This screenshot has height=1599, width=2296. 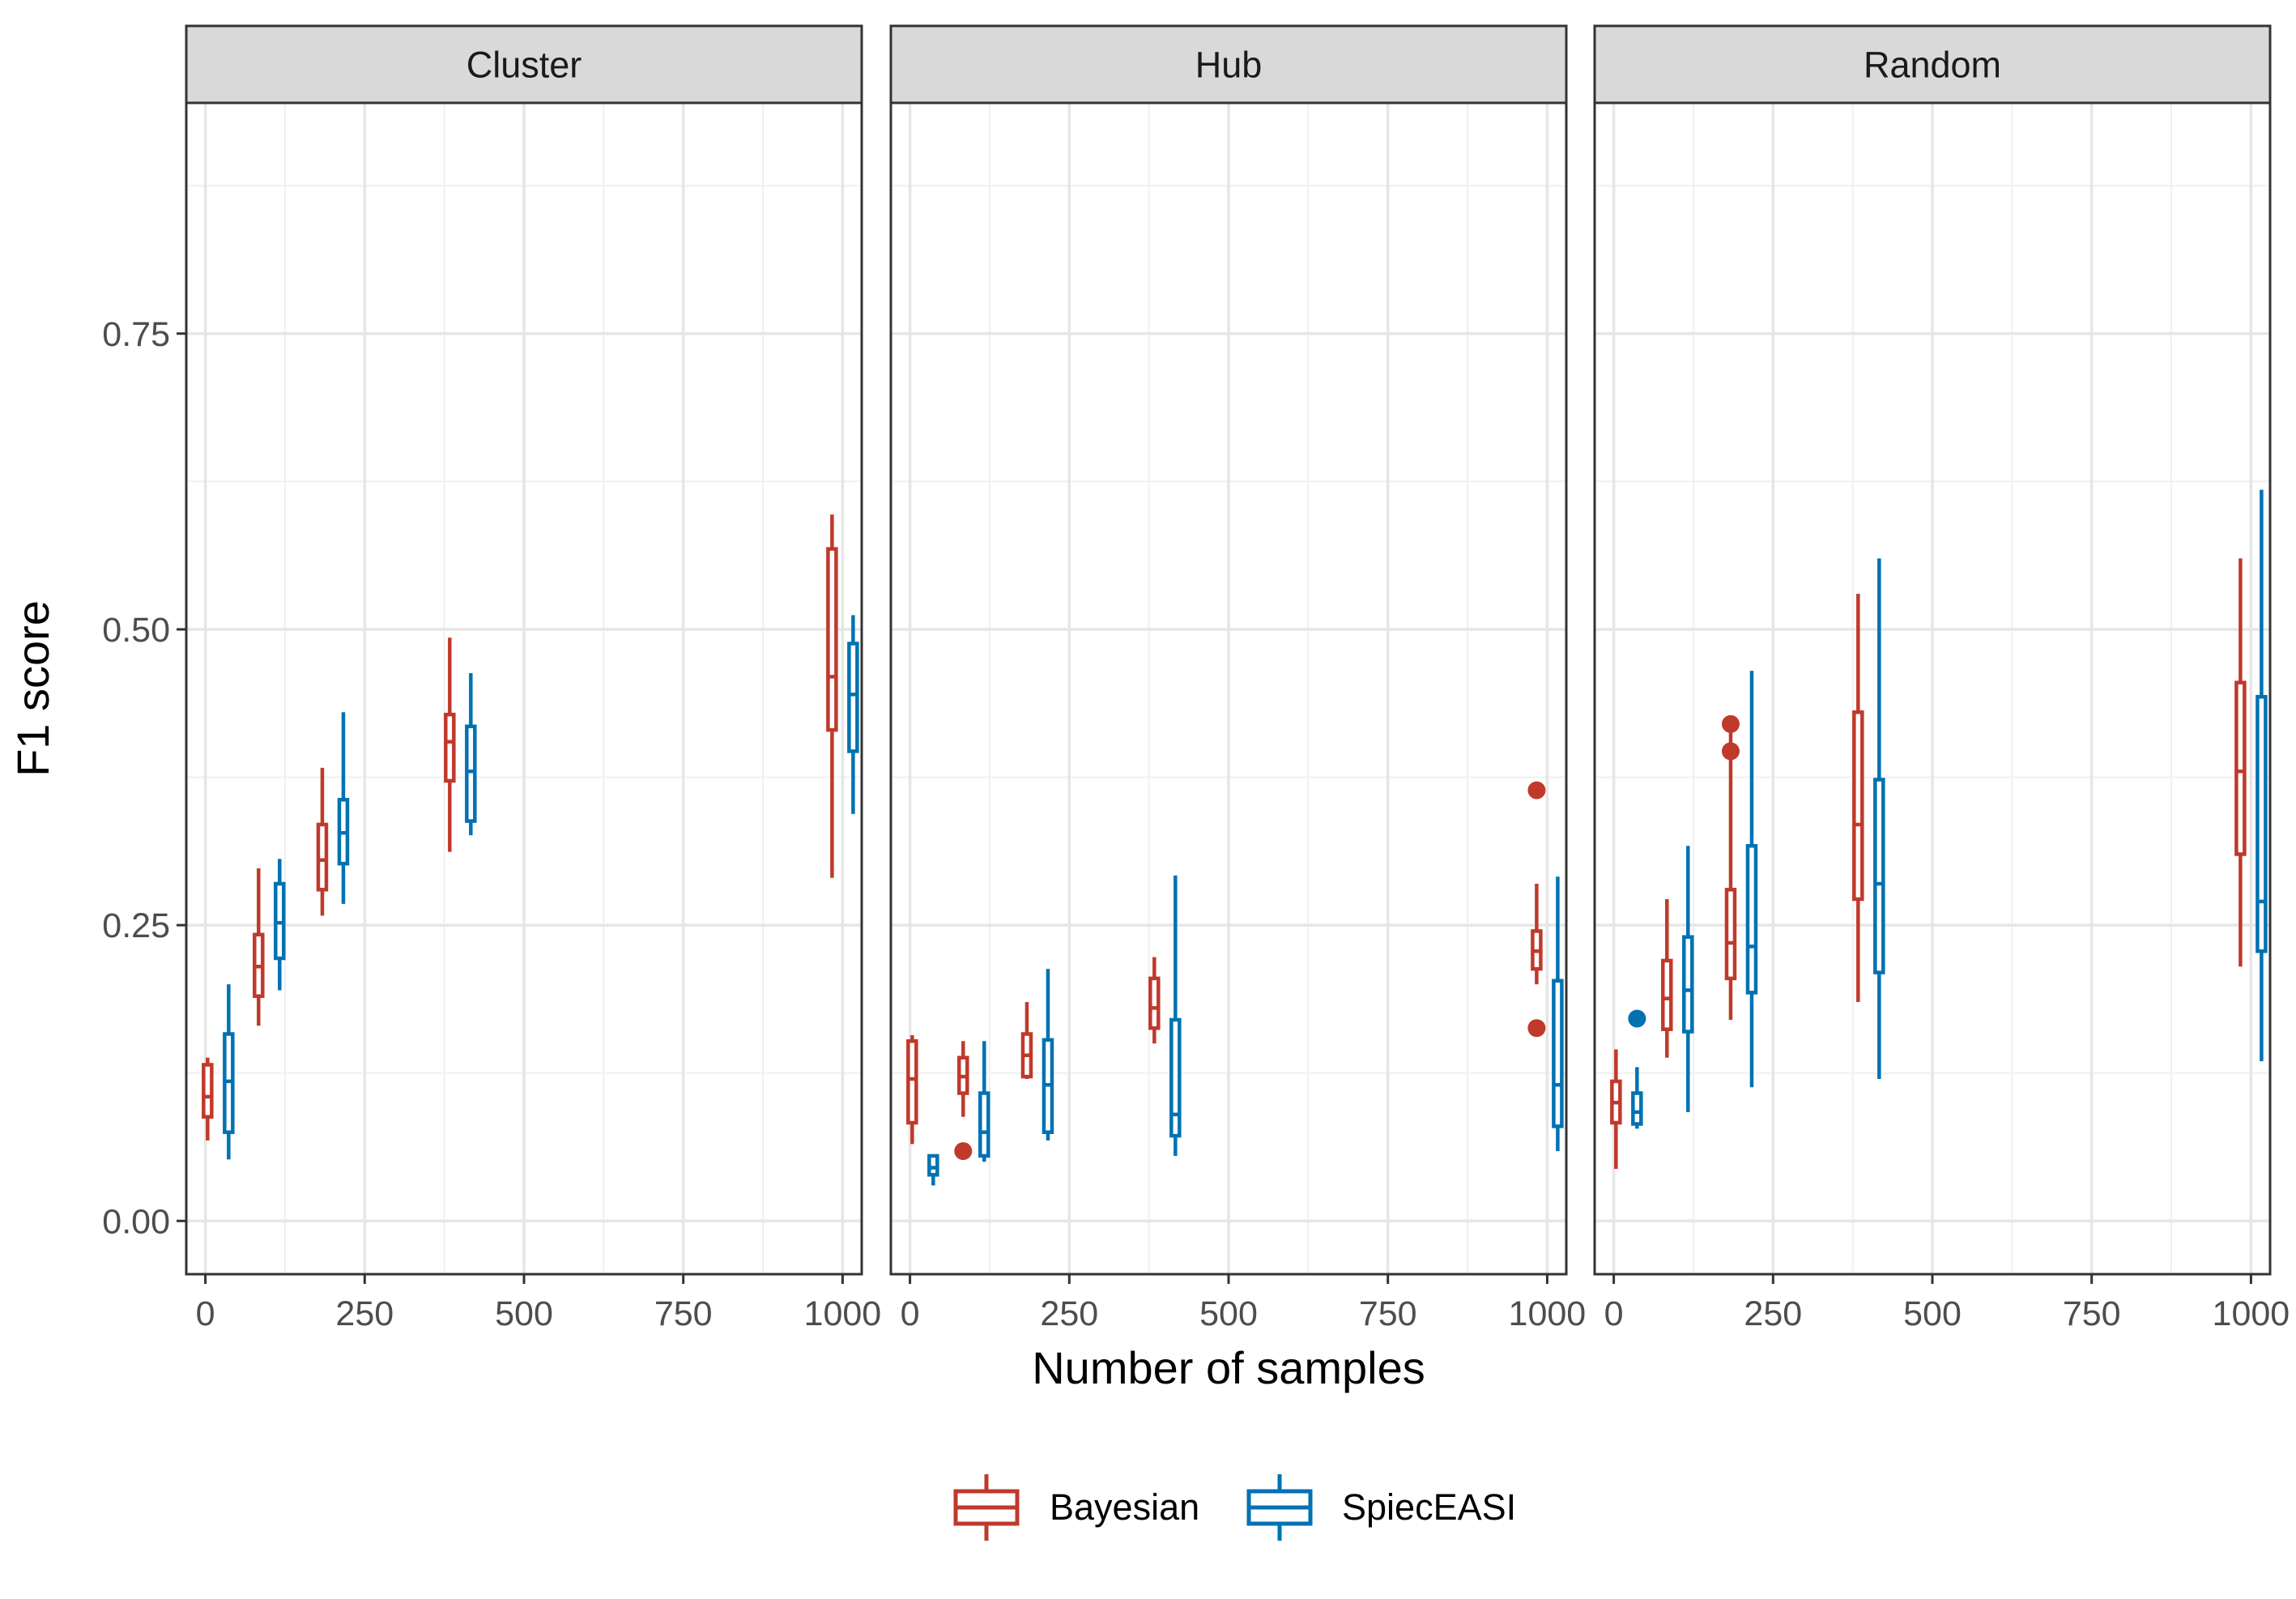 I want to click on legend: Bayesian SpiecEASI, so click(x=1235, y=1507).